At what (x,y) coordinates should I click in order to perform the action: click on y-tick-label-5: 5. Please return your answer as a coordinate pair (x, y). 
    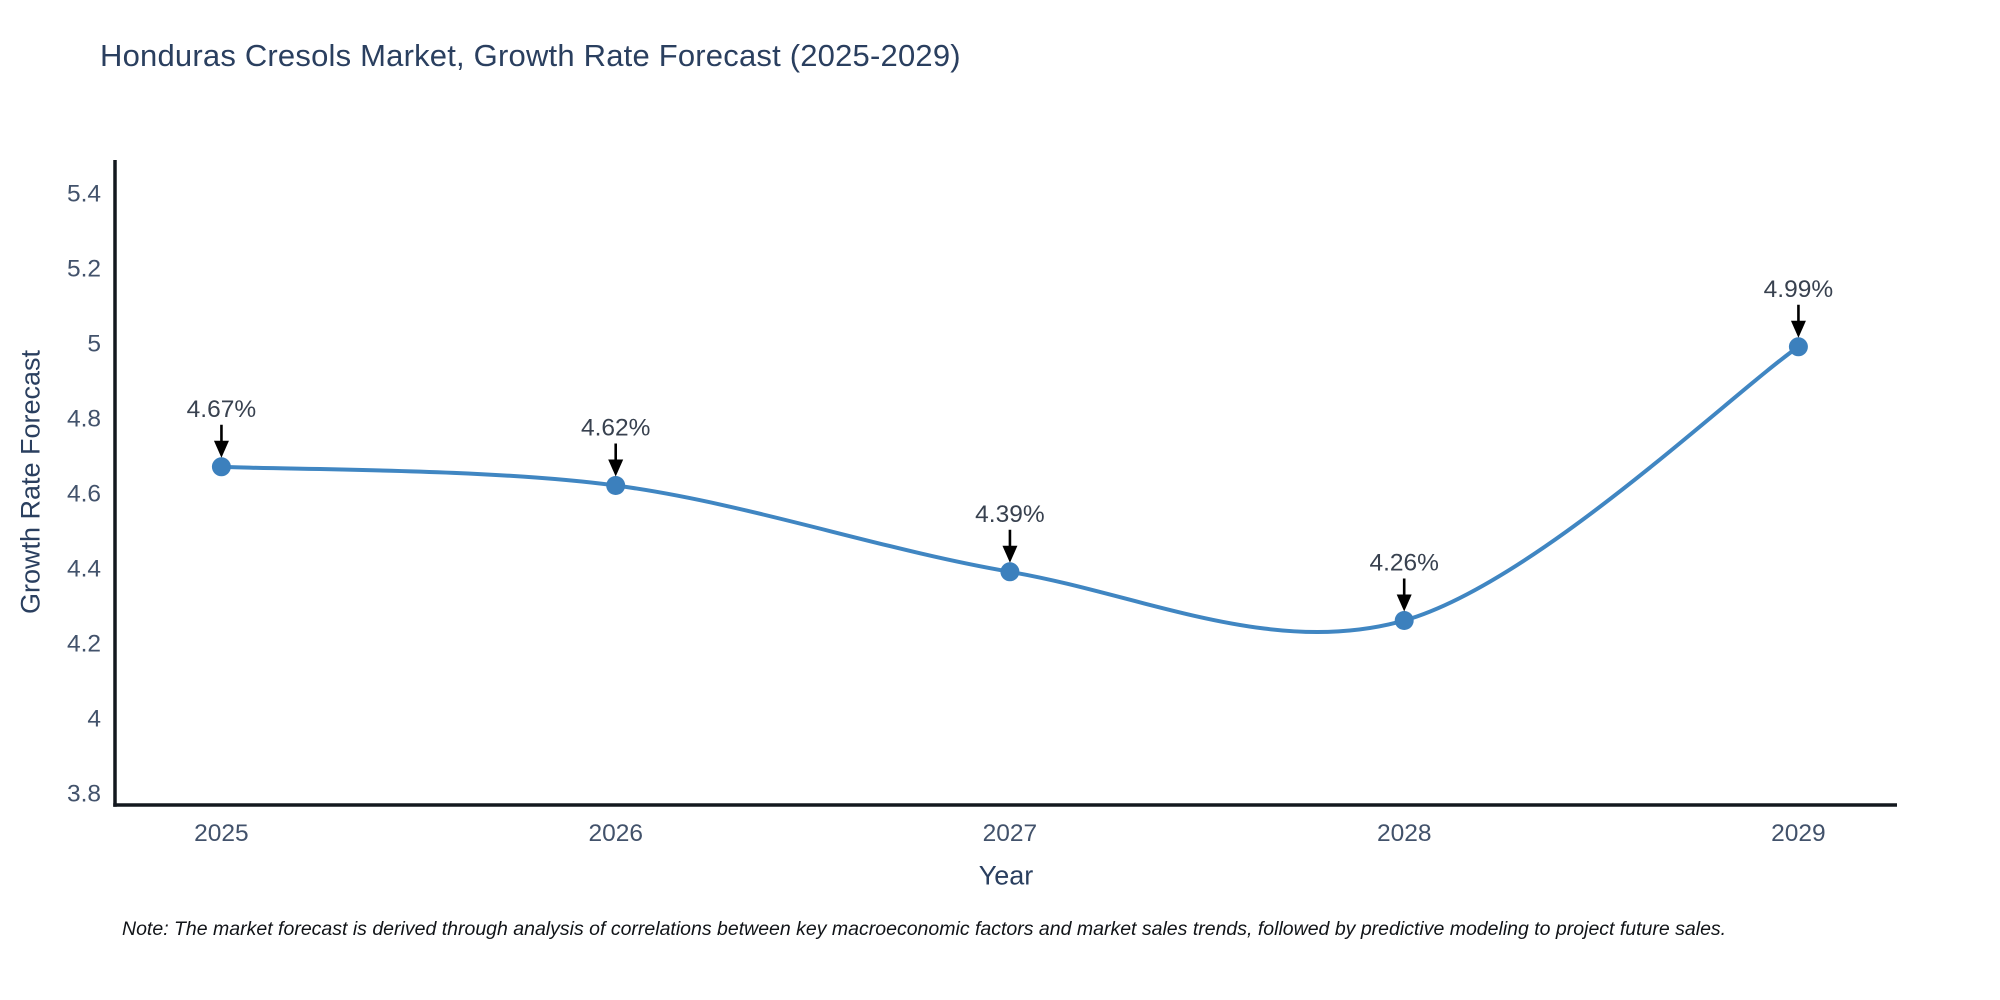
    Looking at the image, I should click on (94, 344).